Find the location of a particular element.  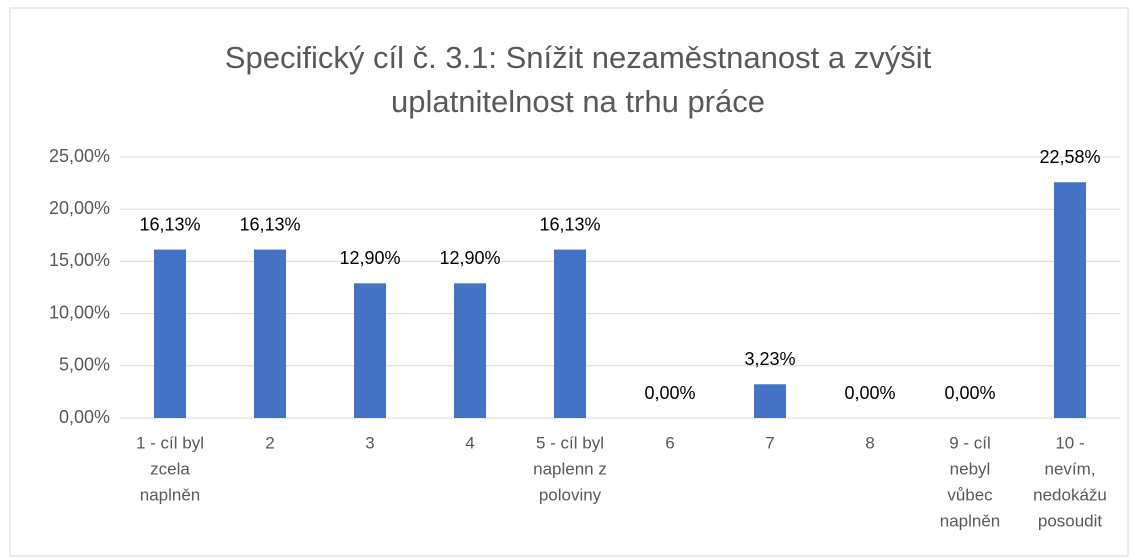

x-tick-label: posoudit is located at coordinates (1070, 520).